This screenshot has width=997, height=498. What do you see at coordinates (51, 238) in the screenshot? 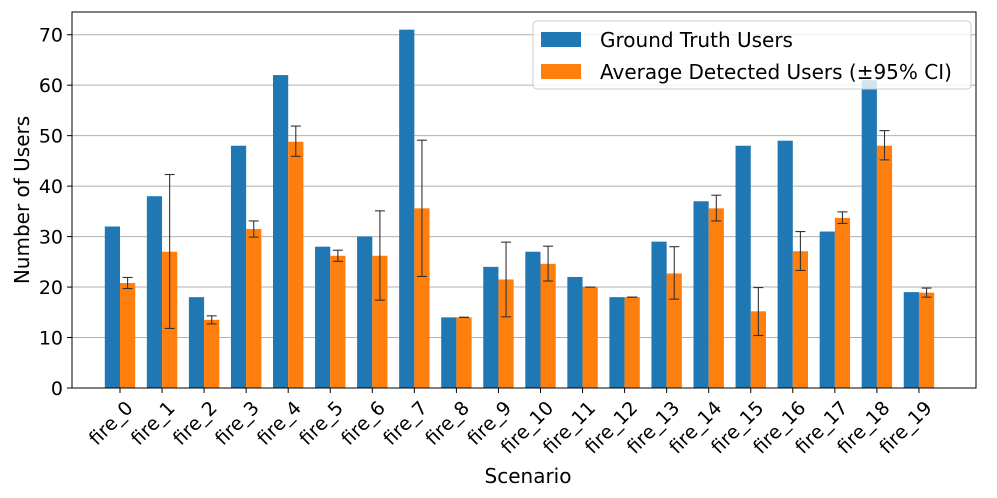
I see `y-tick-label: 30` at bounding box center [51, 238].